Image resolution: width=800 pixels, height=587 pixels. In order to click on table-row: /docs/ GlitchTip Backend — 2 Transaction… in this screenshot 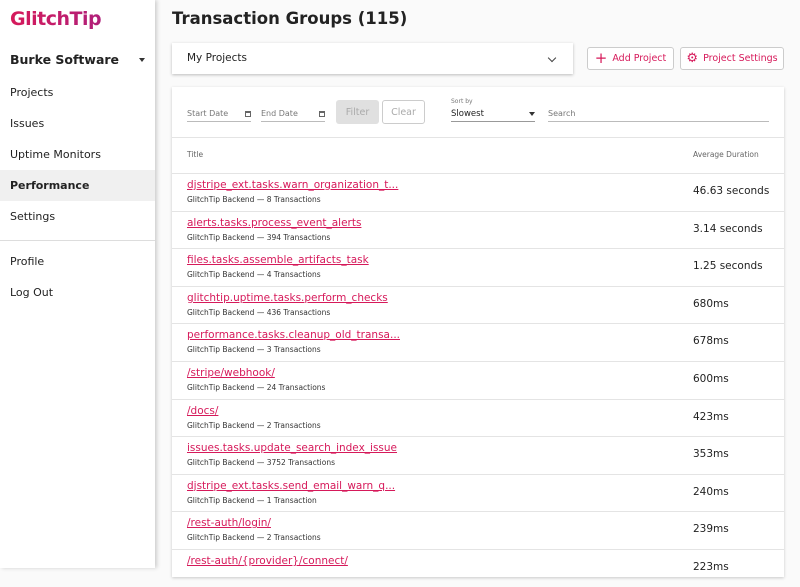, I will do `click(478, 417)`.